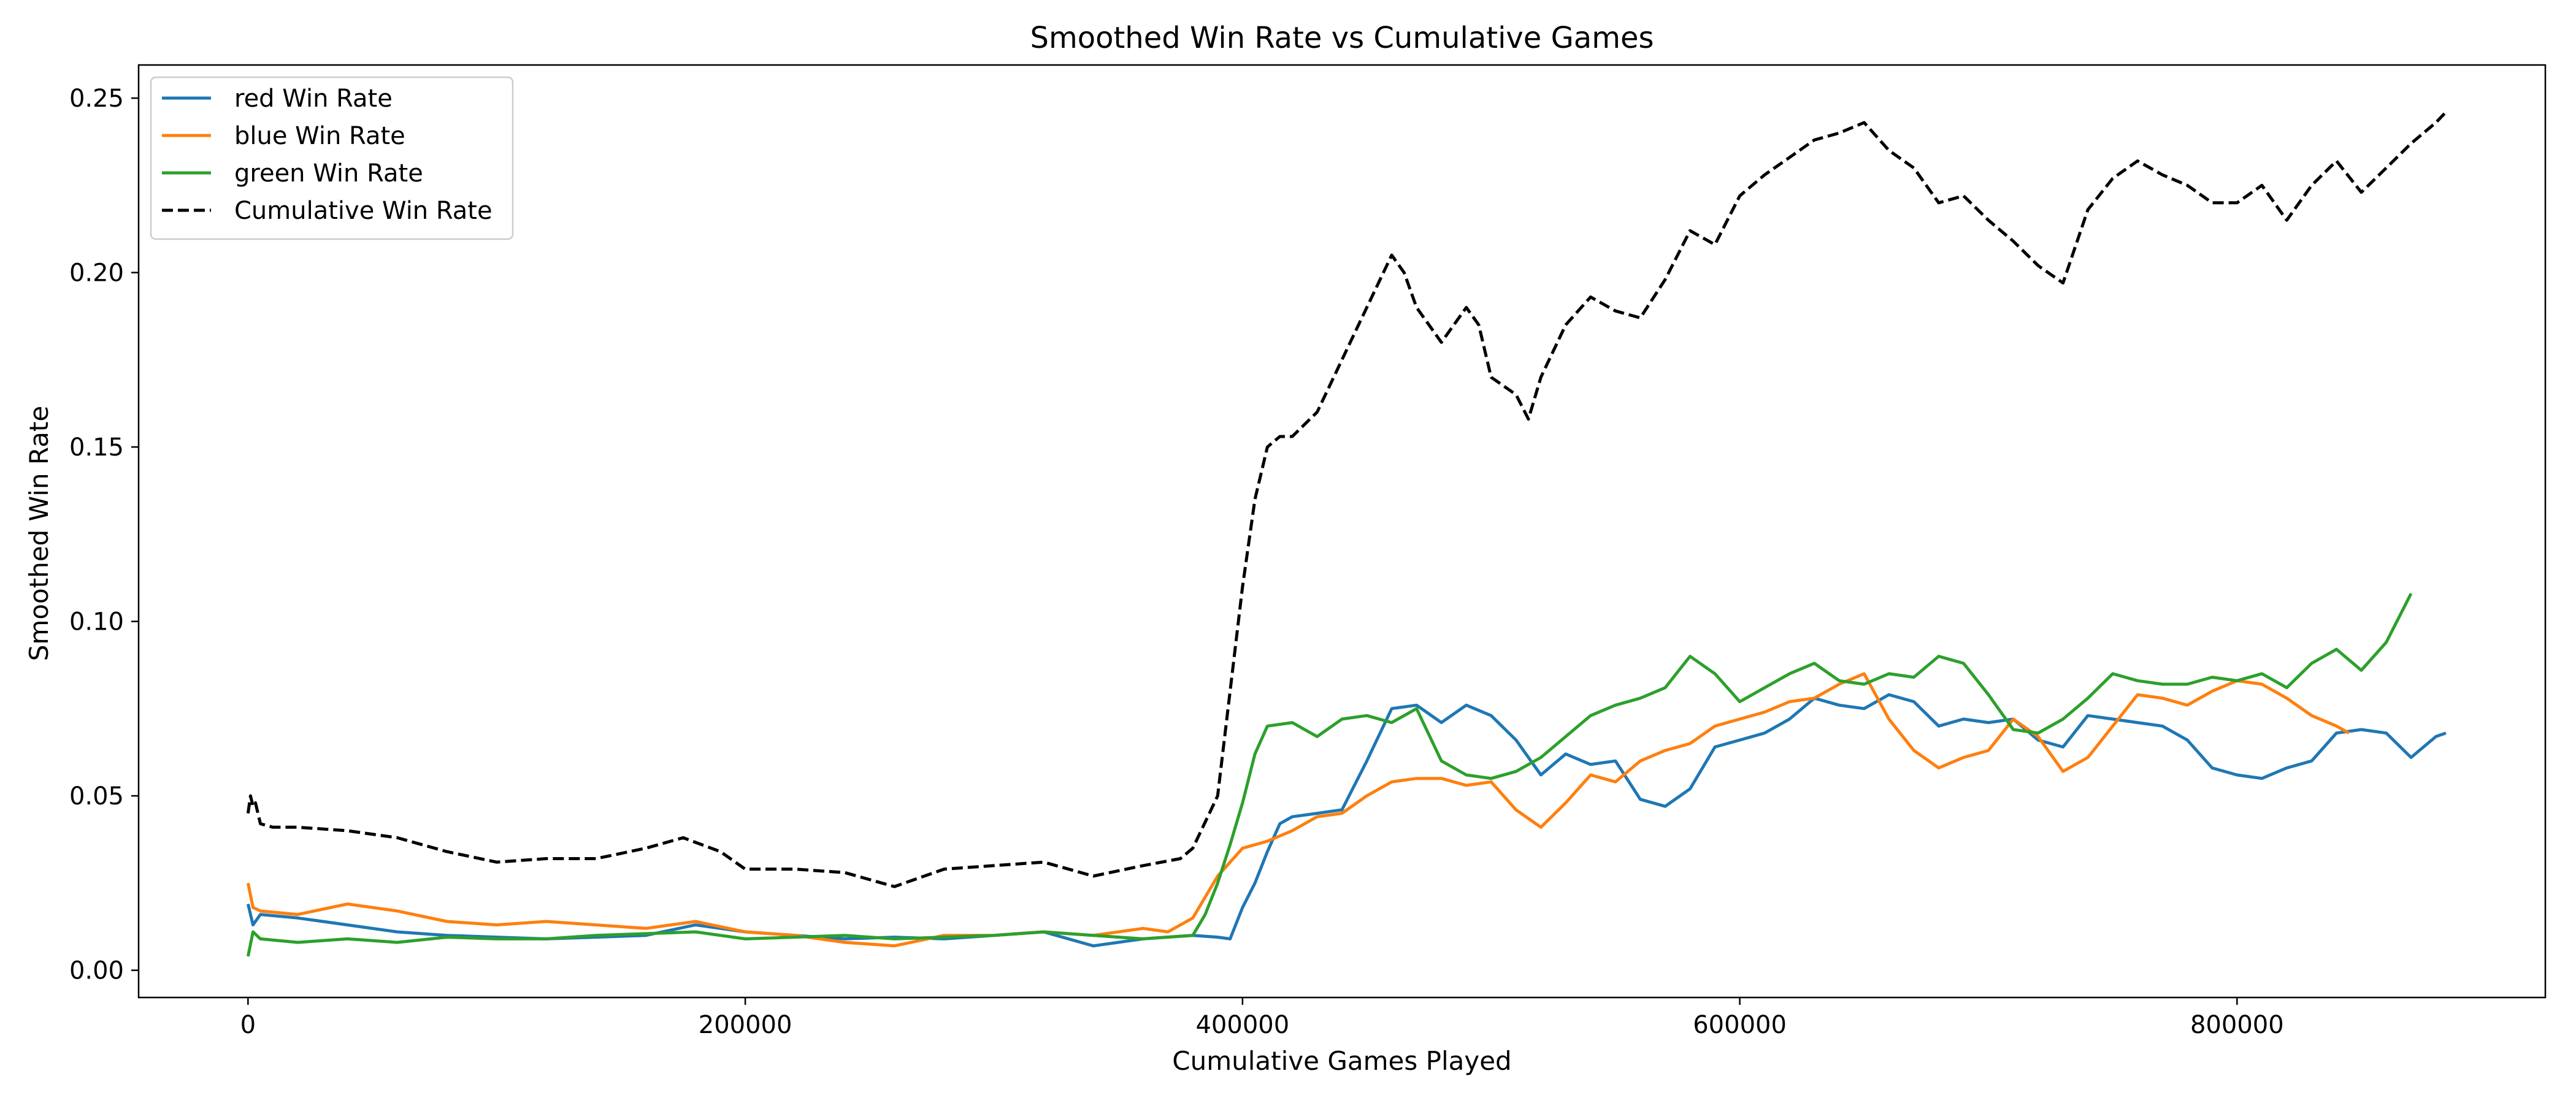  I want to click on legend-label-2: green Win Rate, so click(328, 173).